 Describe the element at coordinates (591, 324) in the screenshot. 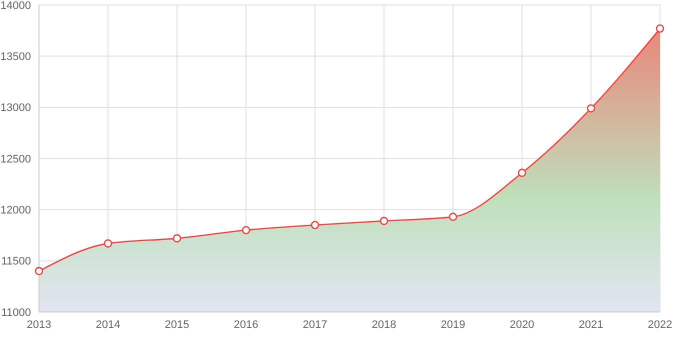

I see `x-tick-label: 2021` at that location.